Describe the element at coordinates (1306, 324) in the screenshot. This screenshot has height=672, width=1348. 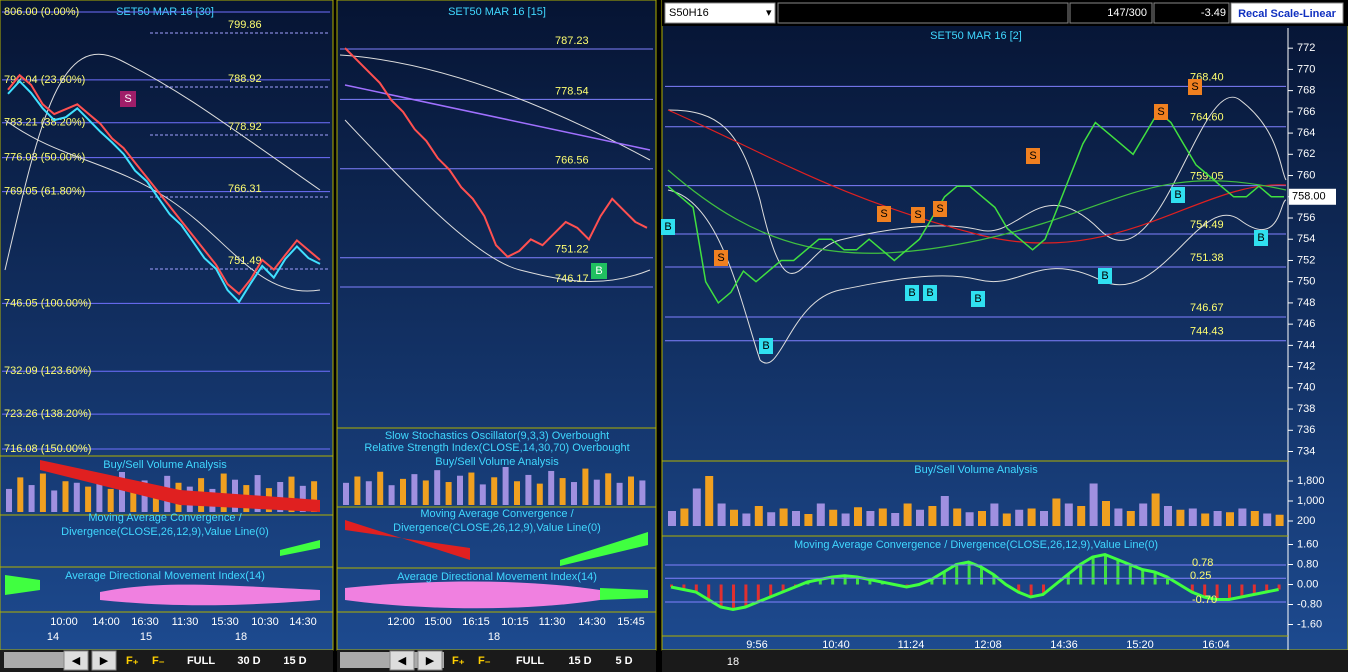
I see `y-tick-label: 746` at that location.